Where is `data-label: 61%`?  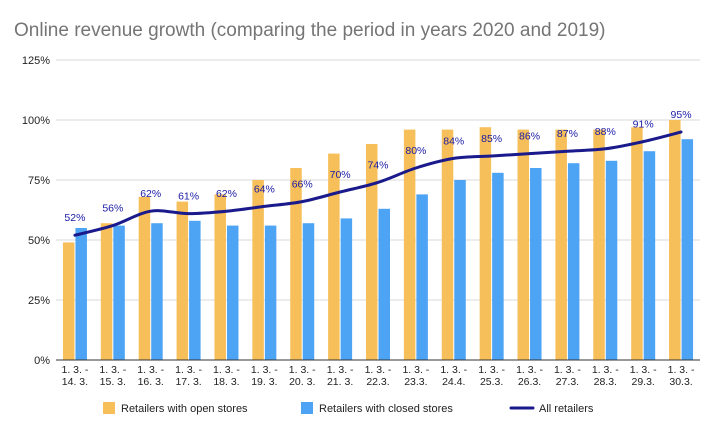 data-label: 61% is located at coordinates (188, 197).